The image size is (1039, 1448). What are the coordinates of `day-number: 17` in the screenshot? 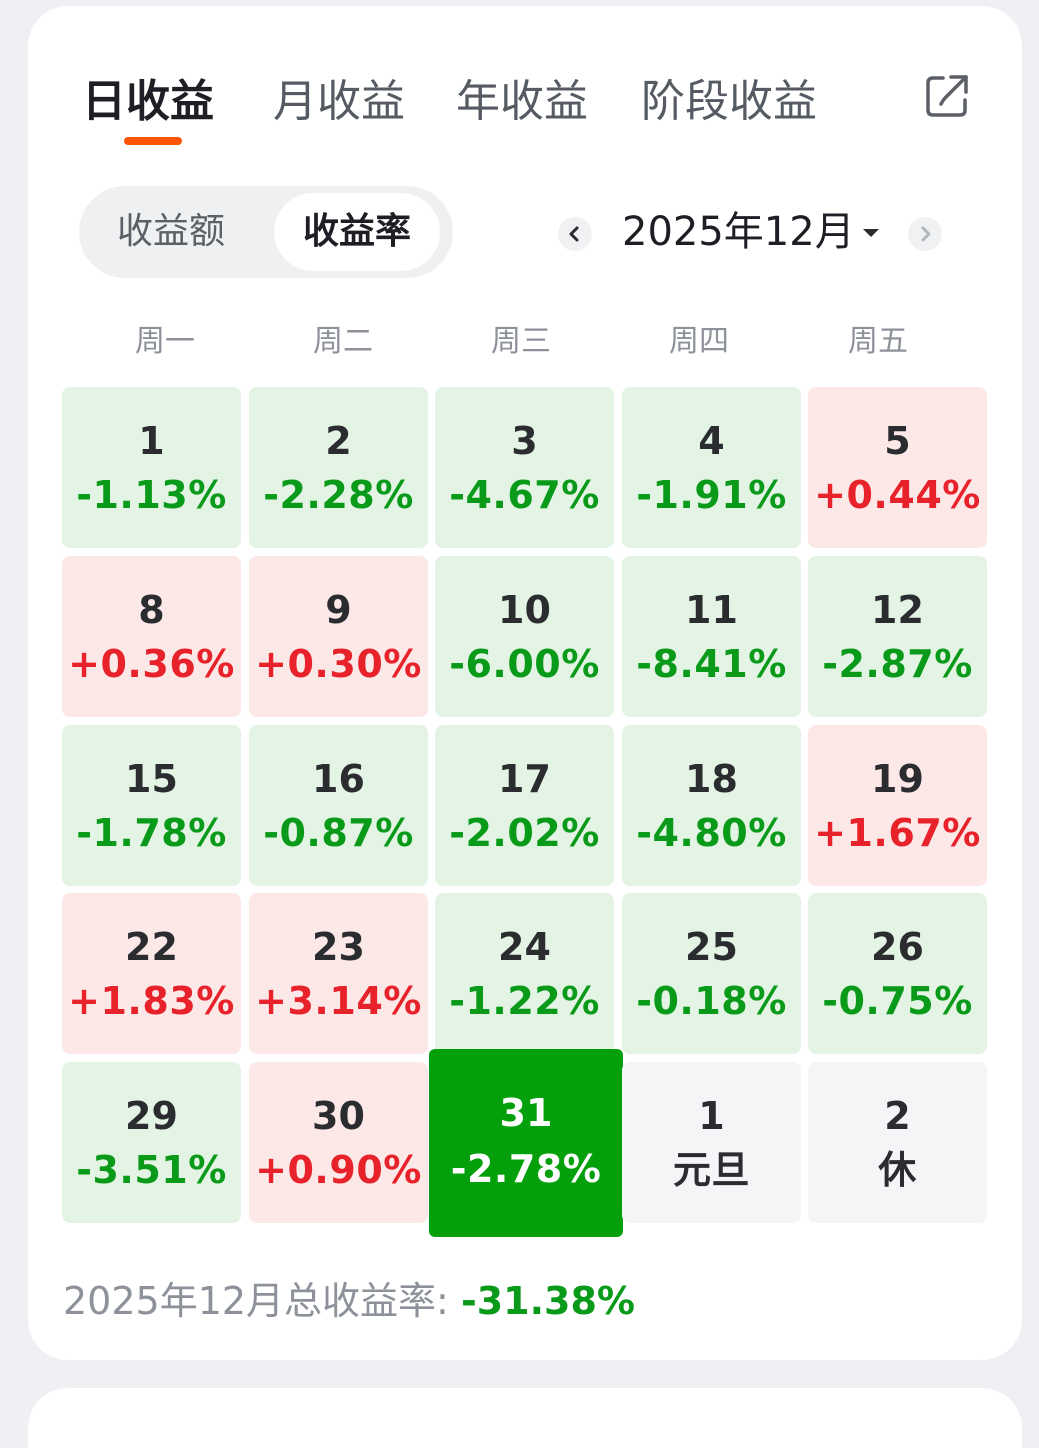 It's located at (524, 779).